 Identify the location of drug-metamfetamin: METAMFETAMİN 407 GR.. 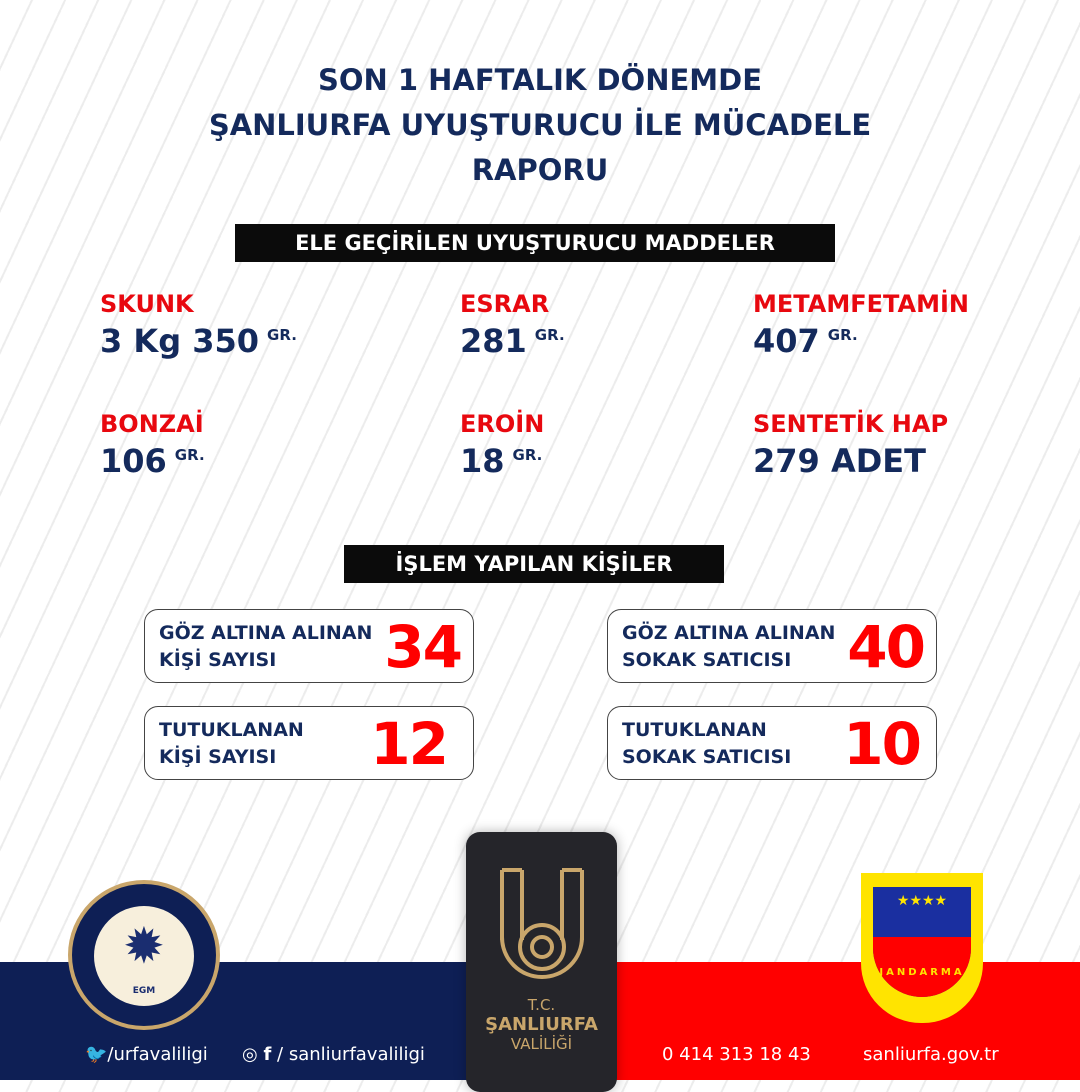
(861, 325).